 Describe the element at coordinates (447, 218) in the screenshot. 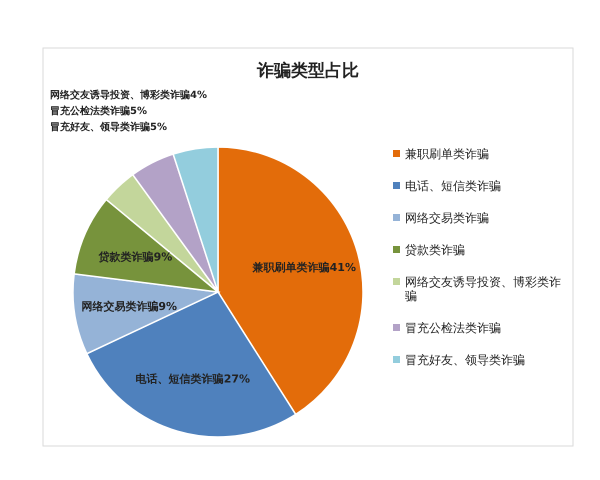

I see `legend-label: 网络交易类诈骗` at that location.